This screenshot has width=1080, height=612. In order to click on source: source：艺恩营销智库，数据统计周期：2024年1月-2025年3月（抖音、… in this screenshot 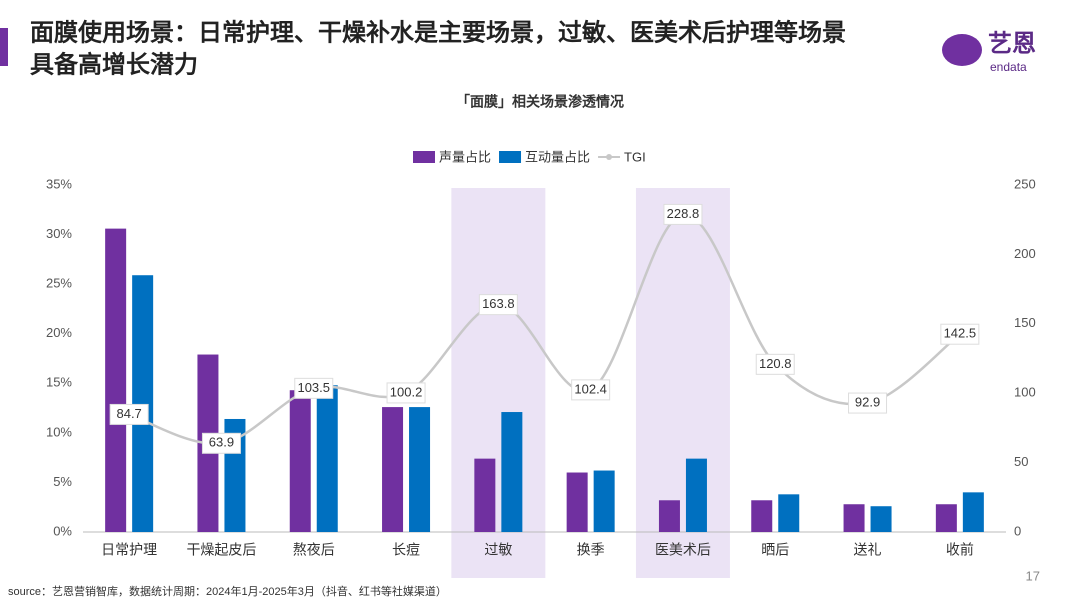, I will do `click(227, 591)`.